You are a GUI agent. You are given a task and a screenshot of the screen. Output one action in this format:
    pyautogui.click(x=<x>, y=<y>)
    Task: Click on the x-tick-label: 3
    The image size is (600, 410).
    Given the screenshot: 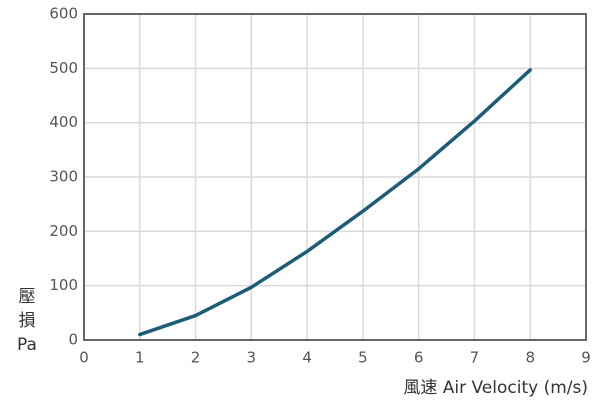 What is the action you would take?
    pyautogui.click(x=252, y=358)
    